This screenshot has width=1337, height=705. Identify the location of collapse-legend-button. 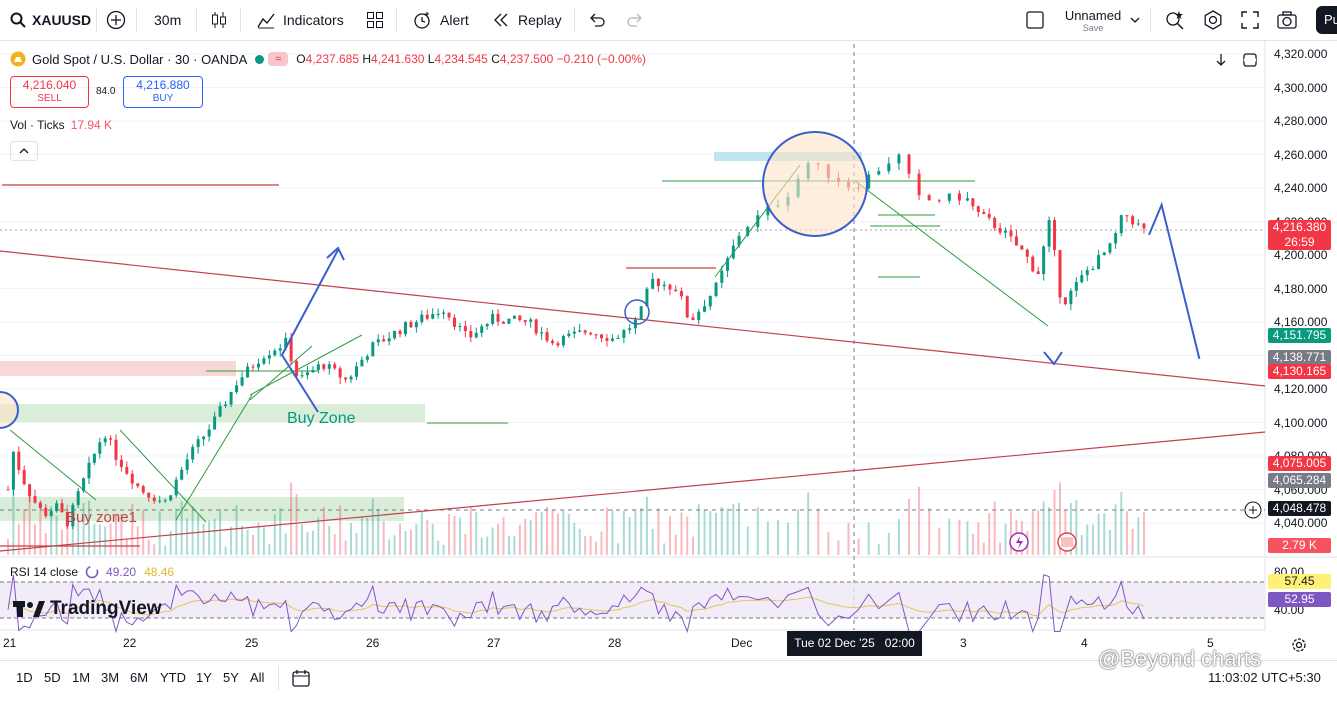
(24, 151).